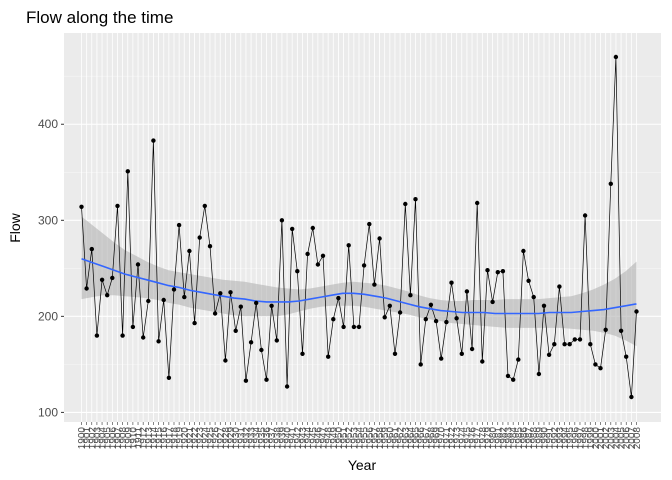 This screenshot has height=480, width=672. What do you see at coordinates (139, 438) in the screenshot?
I see `x-tick-label: 1911` at bounding box center [139, 438].